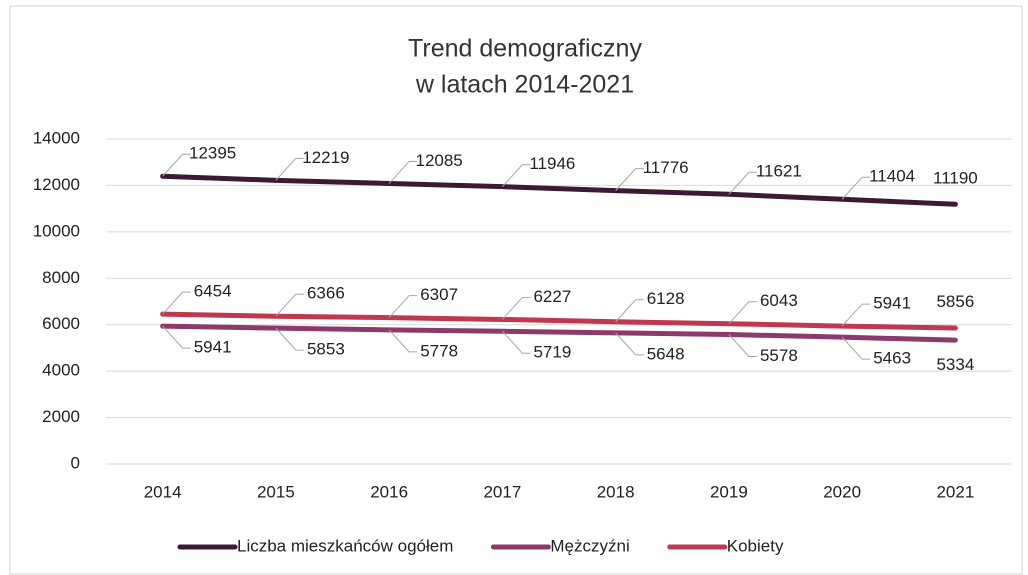  What do you see at coordinates (892, 358) in the screenshot?
I see `data-label: 5463` at bounding box center [892, 358].